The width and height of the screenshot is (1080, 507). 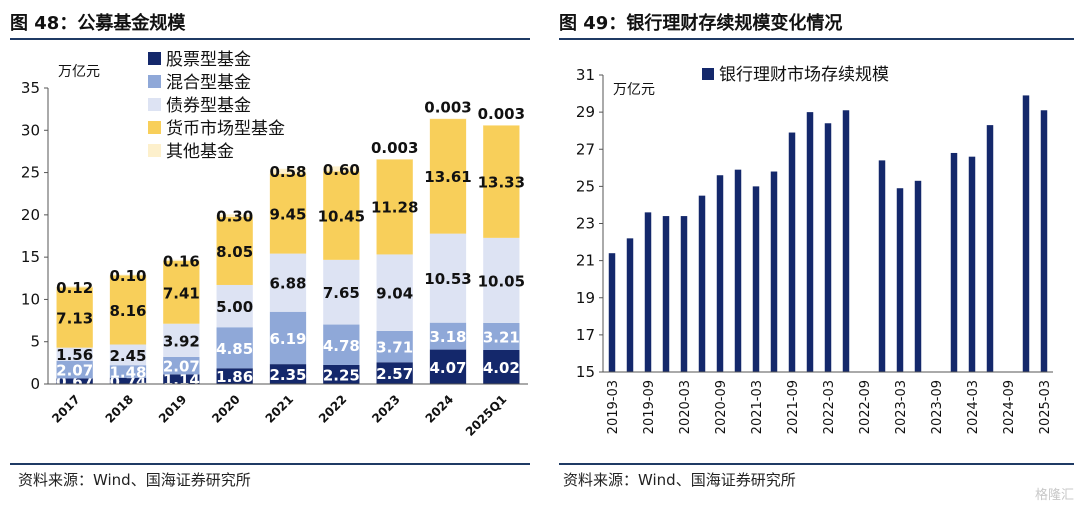 I want to click on y-tick-label: 5, so click(x=35, y=342).